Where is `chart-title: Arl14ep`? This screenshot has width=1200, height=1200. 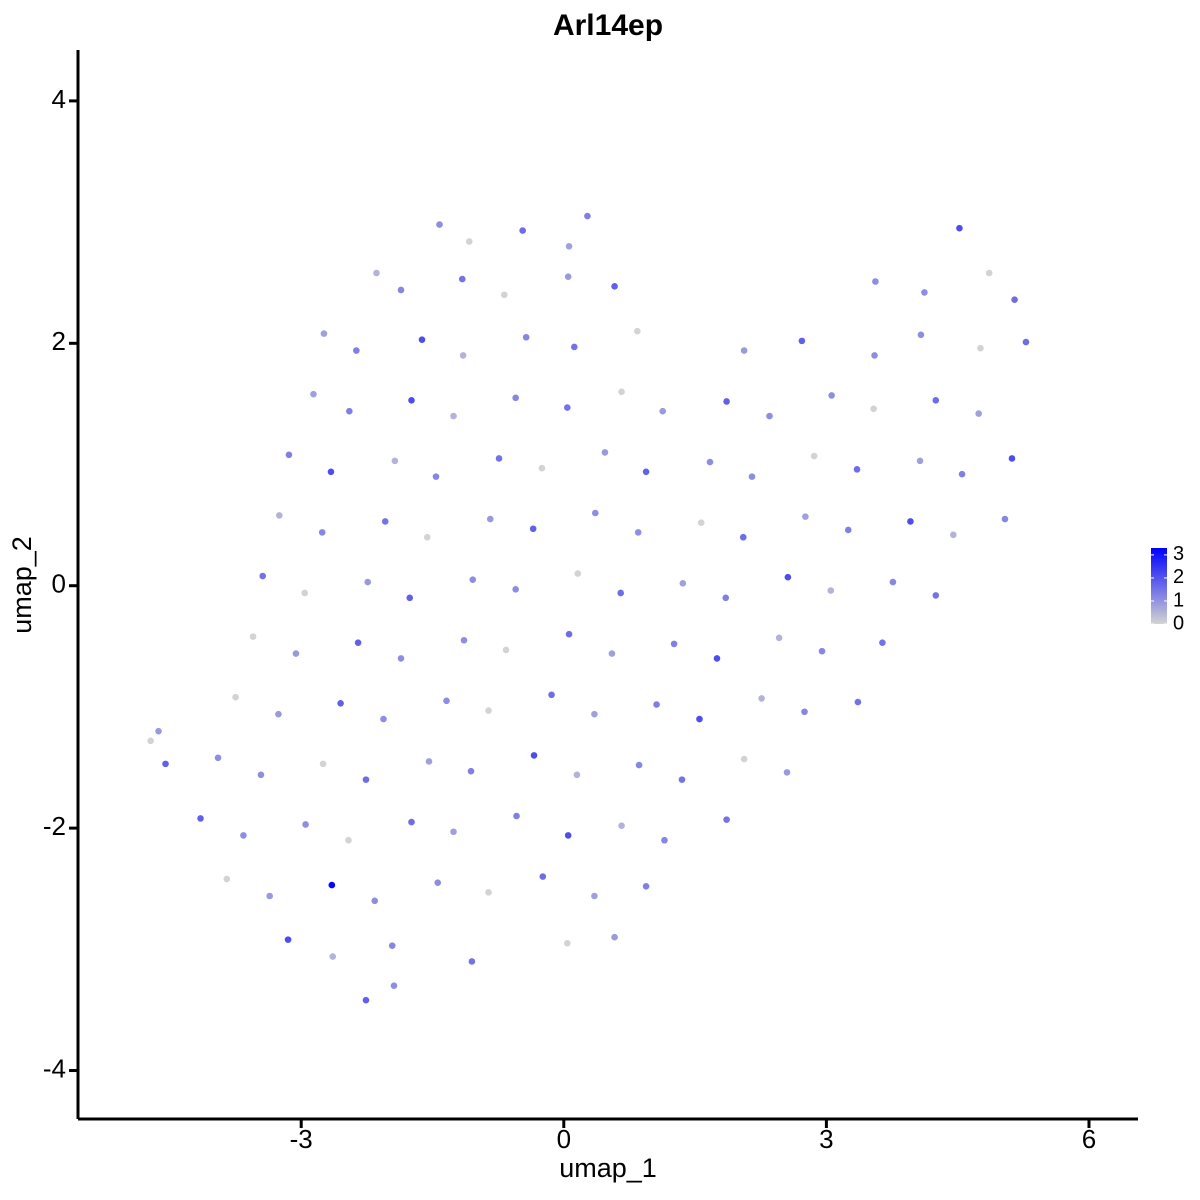
chart-title: Arl14ep is located at coordinates (608, 25).